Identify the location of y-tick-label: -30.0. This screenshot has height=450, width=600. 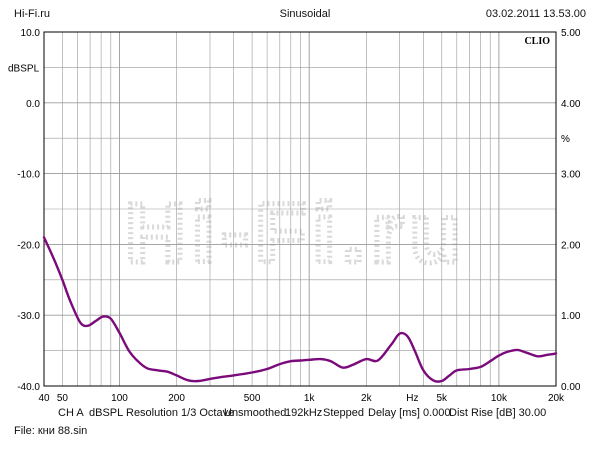
(28, 316).